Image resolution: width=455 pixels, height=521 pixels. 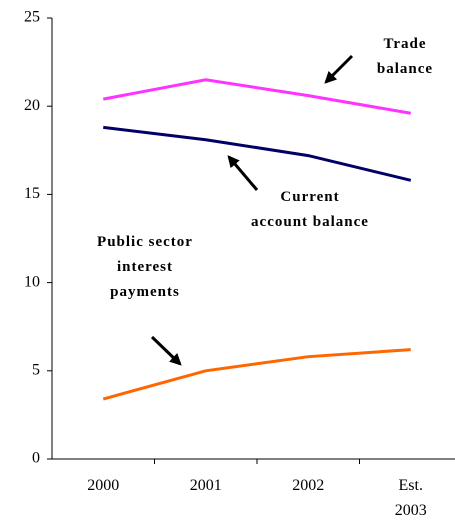 What do you see at coordinates (32, 193) in the screenshot?
I see `y-tick-label: 15` at bounding box center [32, 193].